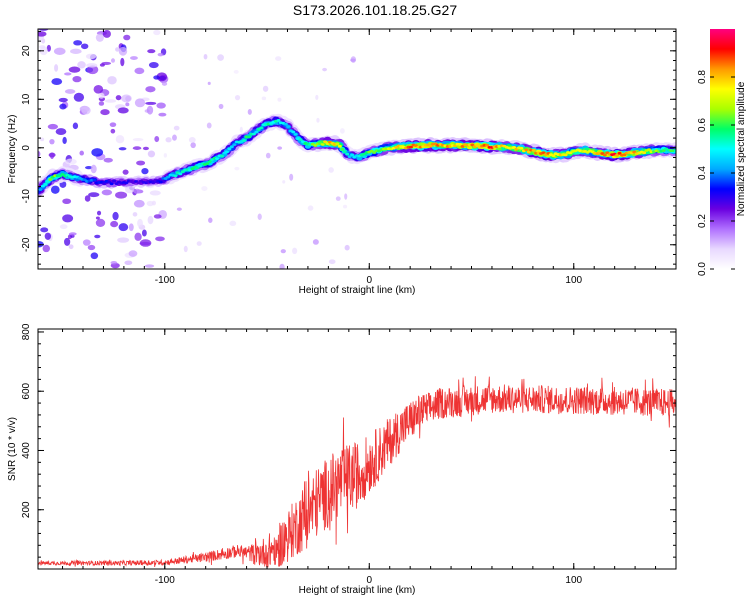  I want to click on y-tick-label: 0, so click(26, 148).